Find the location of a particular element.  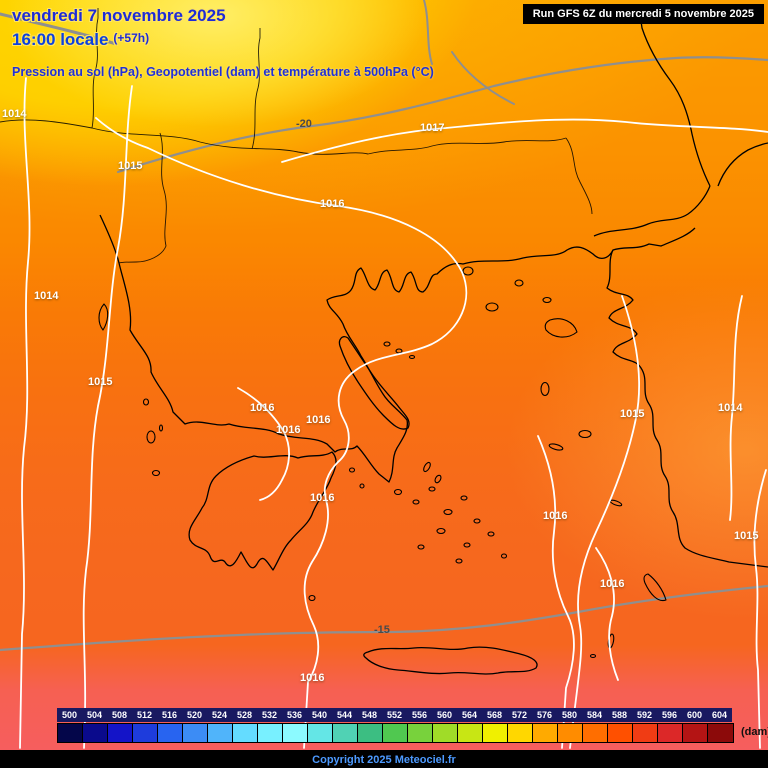

gray-line-top-center is located at coordinates (428, 32).